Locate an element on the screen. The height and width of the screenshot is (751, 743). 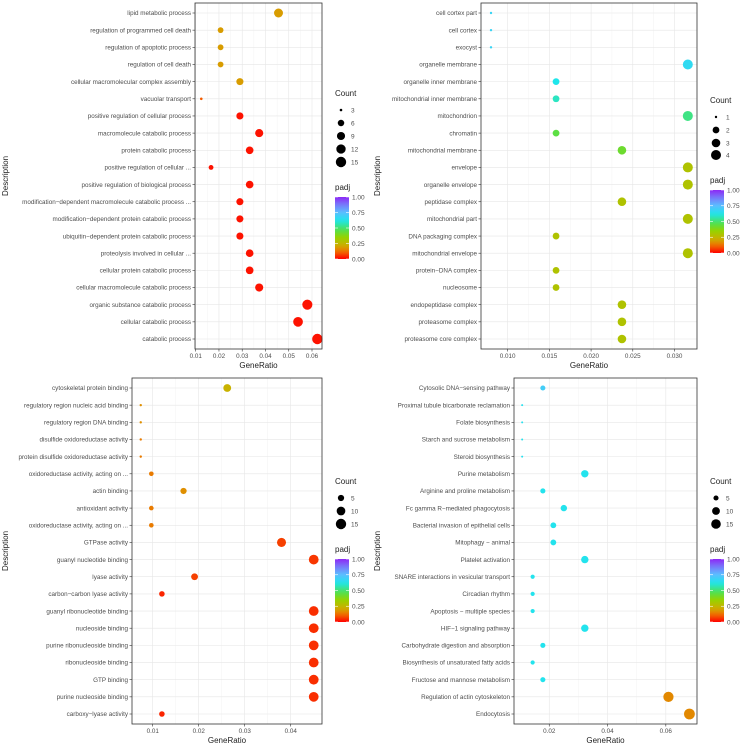
x-tick-label: 0.03 is located at coordinates (242, 356).